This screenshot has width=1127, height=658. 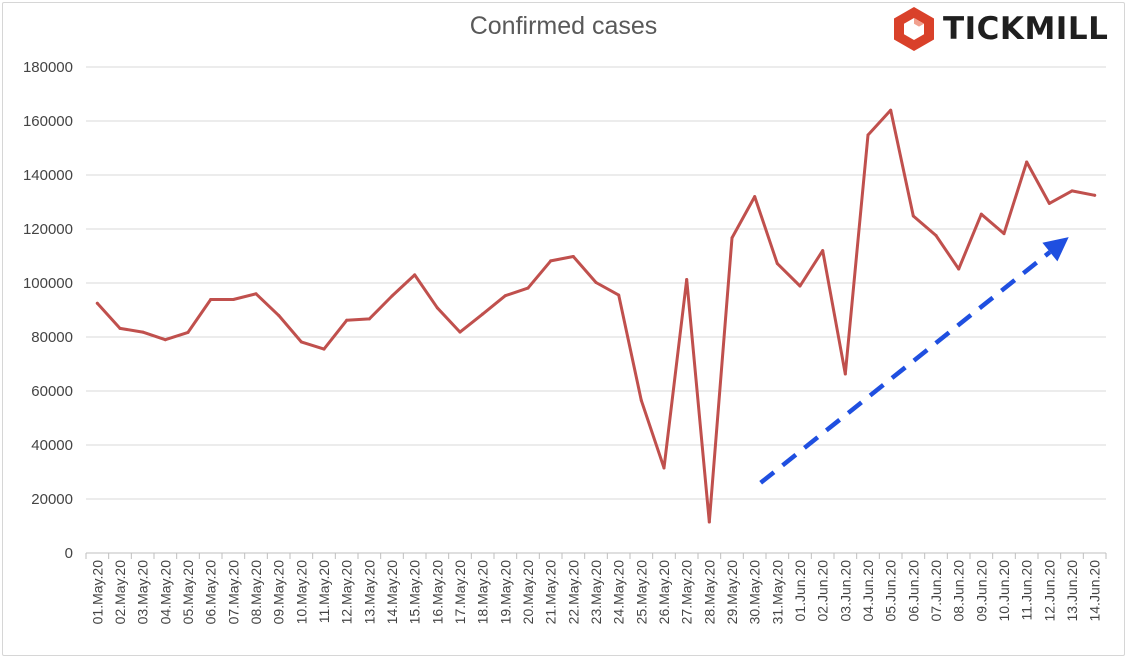 What do you see at coordinates (392, 592) in the screenshot?
I see `x-tick-label: 14.May.20` at bounding box center [392, 592].